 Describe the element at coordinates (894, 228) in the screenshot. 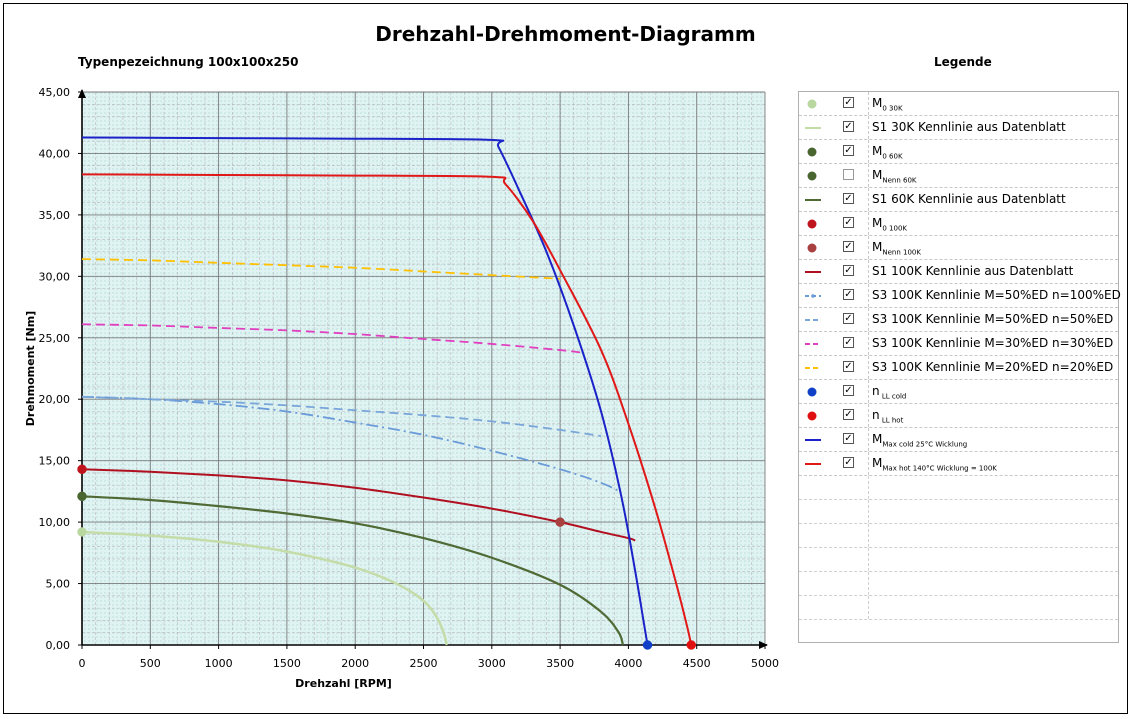

I see `legend-label-subscript: 0 100K` at that location.